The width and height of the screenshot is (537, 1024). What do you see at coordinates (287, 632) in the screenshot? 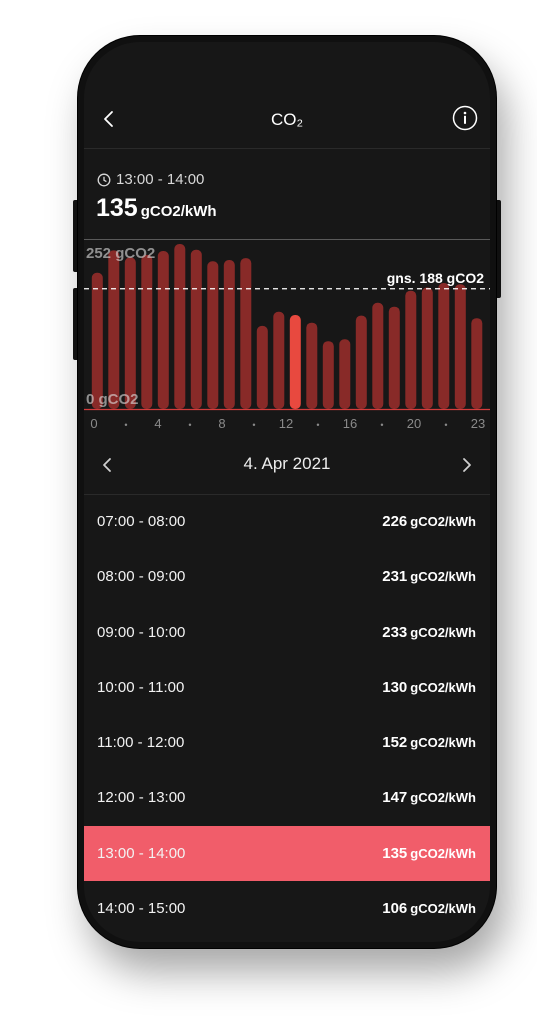
I see `list-item: 09:00 - 10:00 233 gCO2/kWh` at bounding box center [287, 632].